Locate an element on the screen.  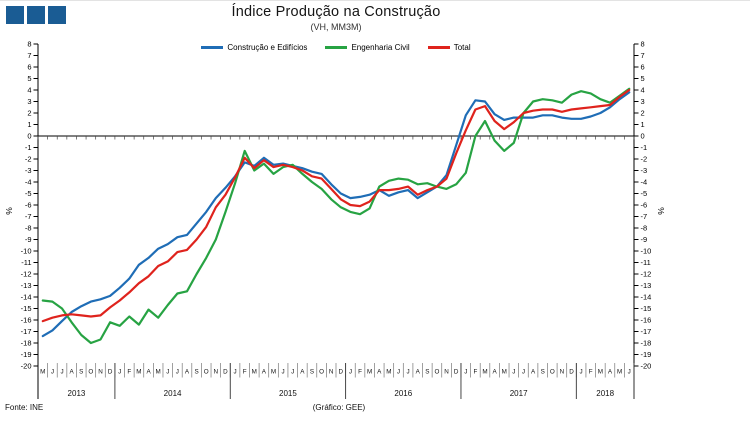
legend-item-engenharia-civil: Engenharia Civil is located at coordinates (367, 47).